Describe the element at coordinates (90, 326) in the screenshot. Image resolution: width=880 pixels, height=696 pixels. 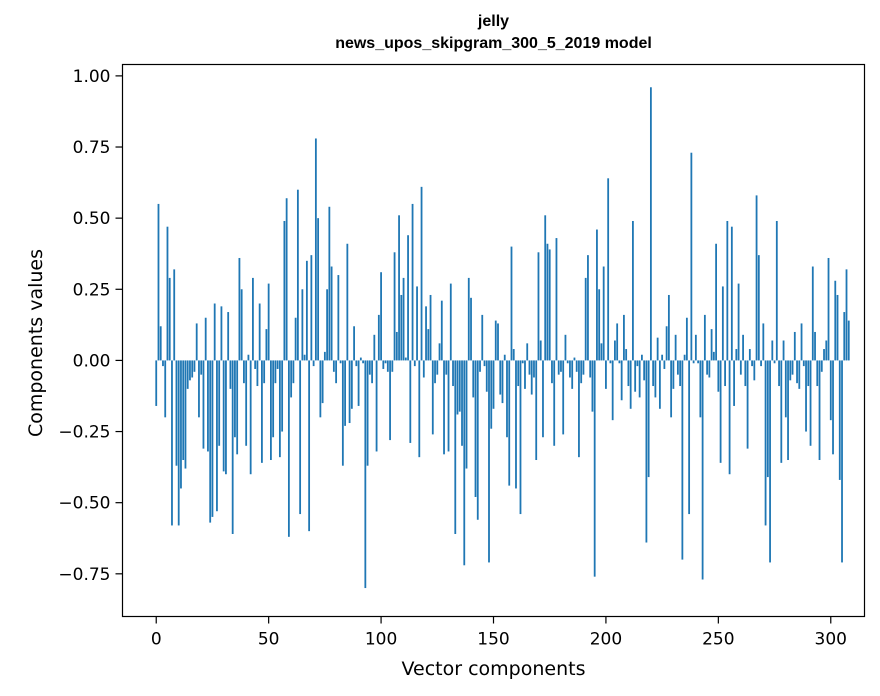
I see `y-axis-ticks: −0.75 −0.50 −0.25 0.00 0.25 0.50 0.75 1.00` at that location.